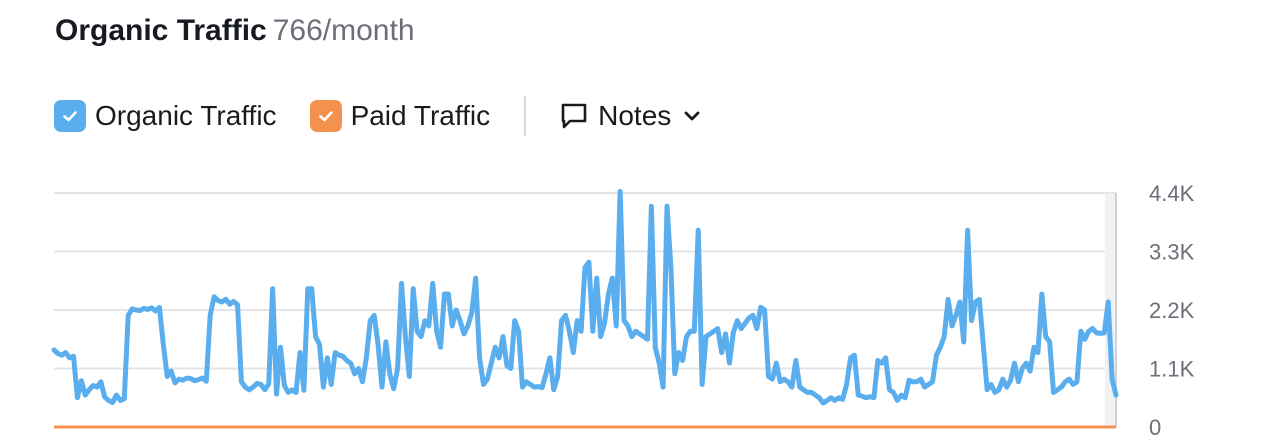 The height and width of the screenshot is (444, 1284). What do you see at coordinates (1172, 252) in the screenshot?
I see `y-tick-label: 3.3K` at bounding box center [1172, 252].